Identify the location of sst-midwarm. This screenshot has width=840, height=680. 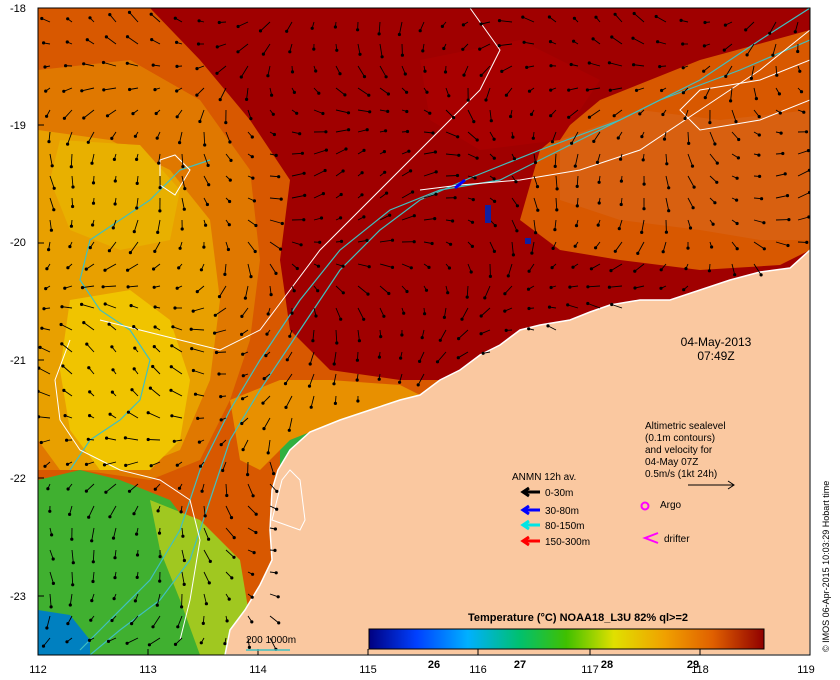
(330, 425).